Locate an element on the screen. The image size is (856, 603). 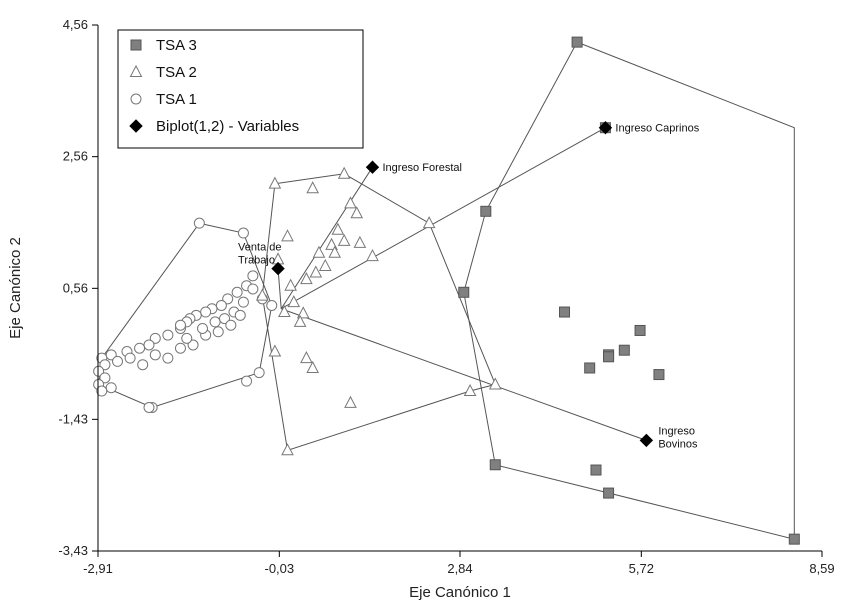
annotation-line: Bovinos is located at coordinates (678, 444).